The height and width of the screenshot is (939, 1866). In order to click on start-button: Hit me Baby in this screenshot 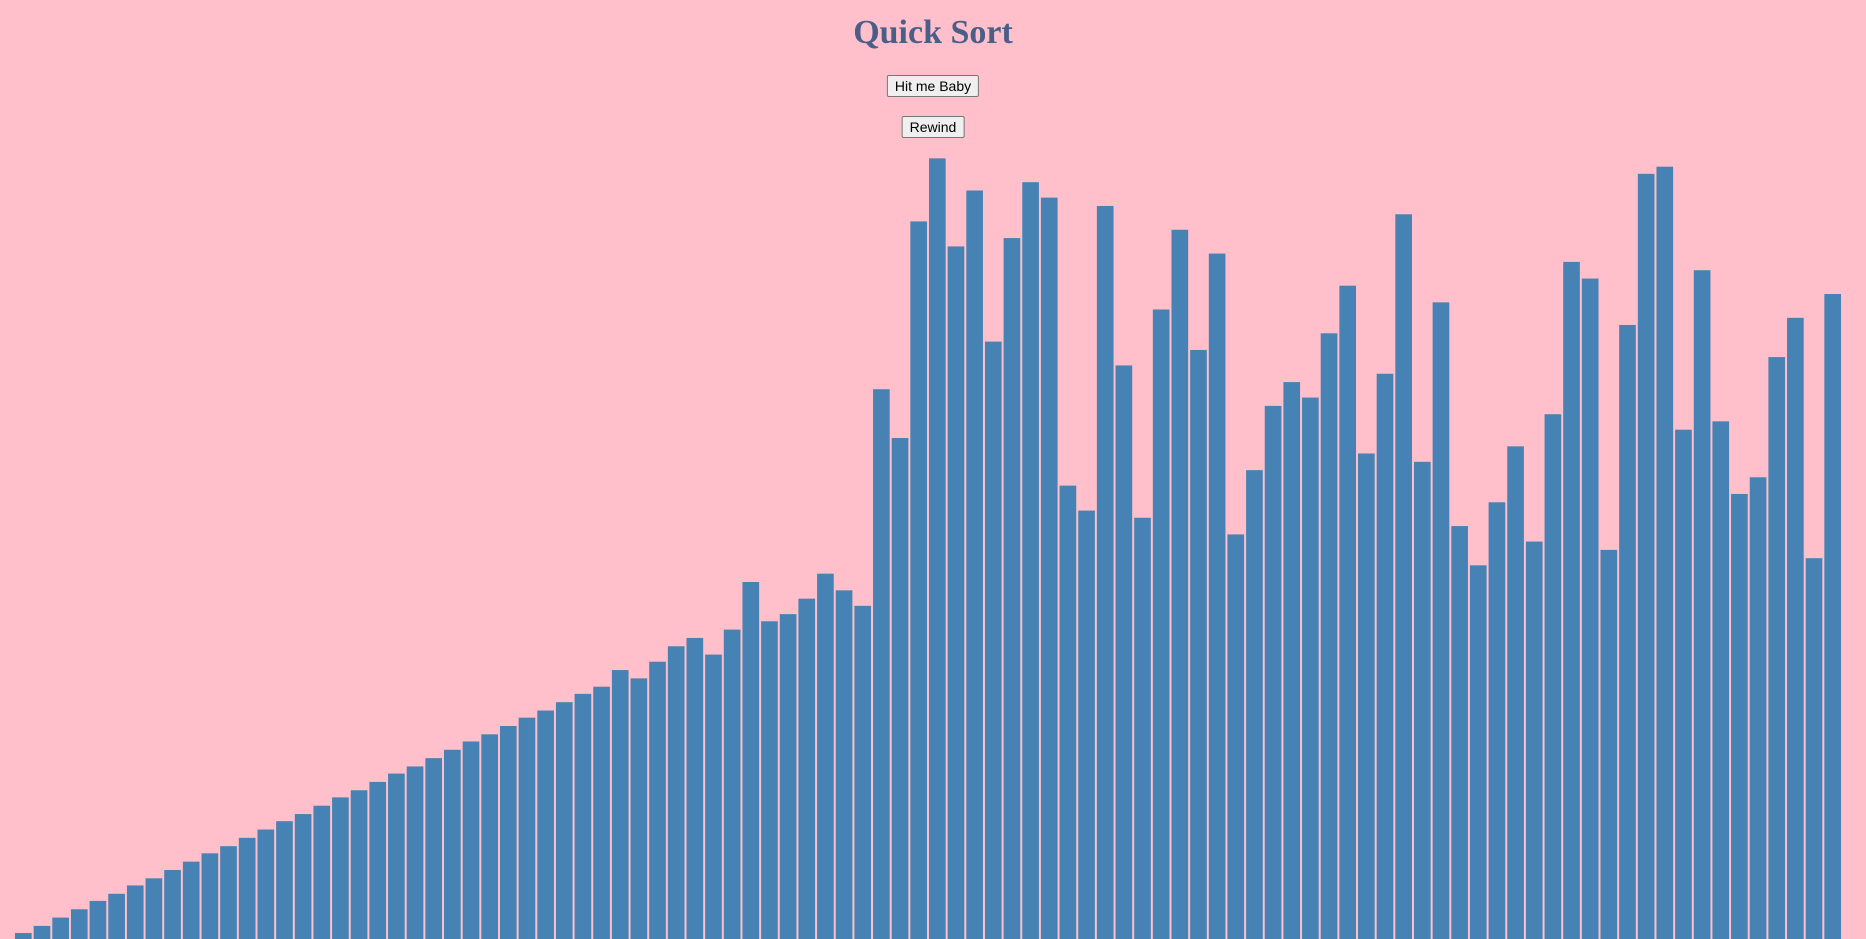, I will do `click(933, 86)`.